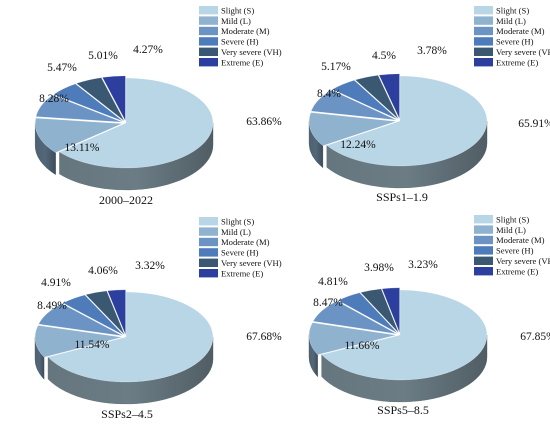 The height and width of the screenshot is (424, 550). I want to click on data-label-slight: 67.68%, so click(264, 337).